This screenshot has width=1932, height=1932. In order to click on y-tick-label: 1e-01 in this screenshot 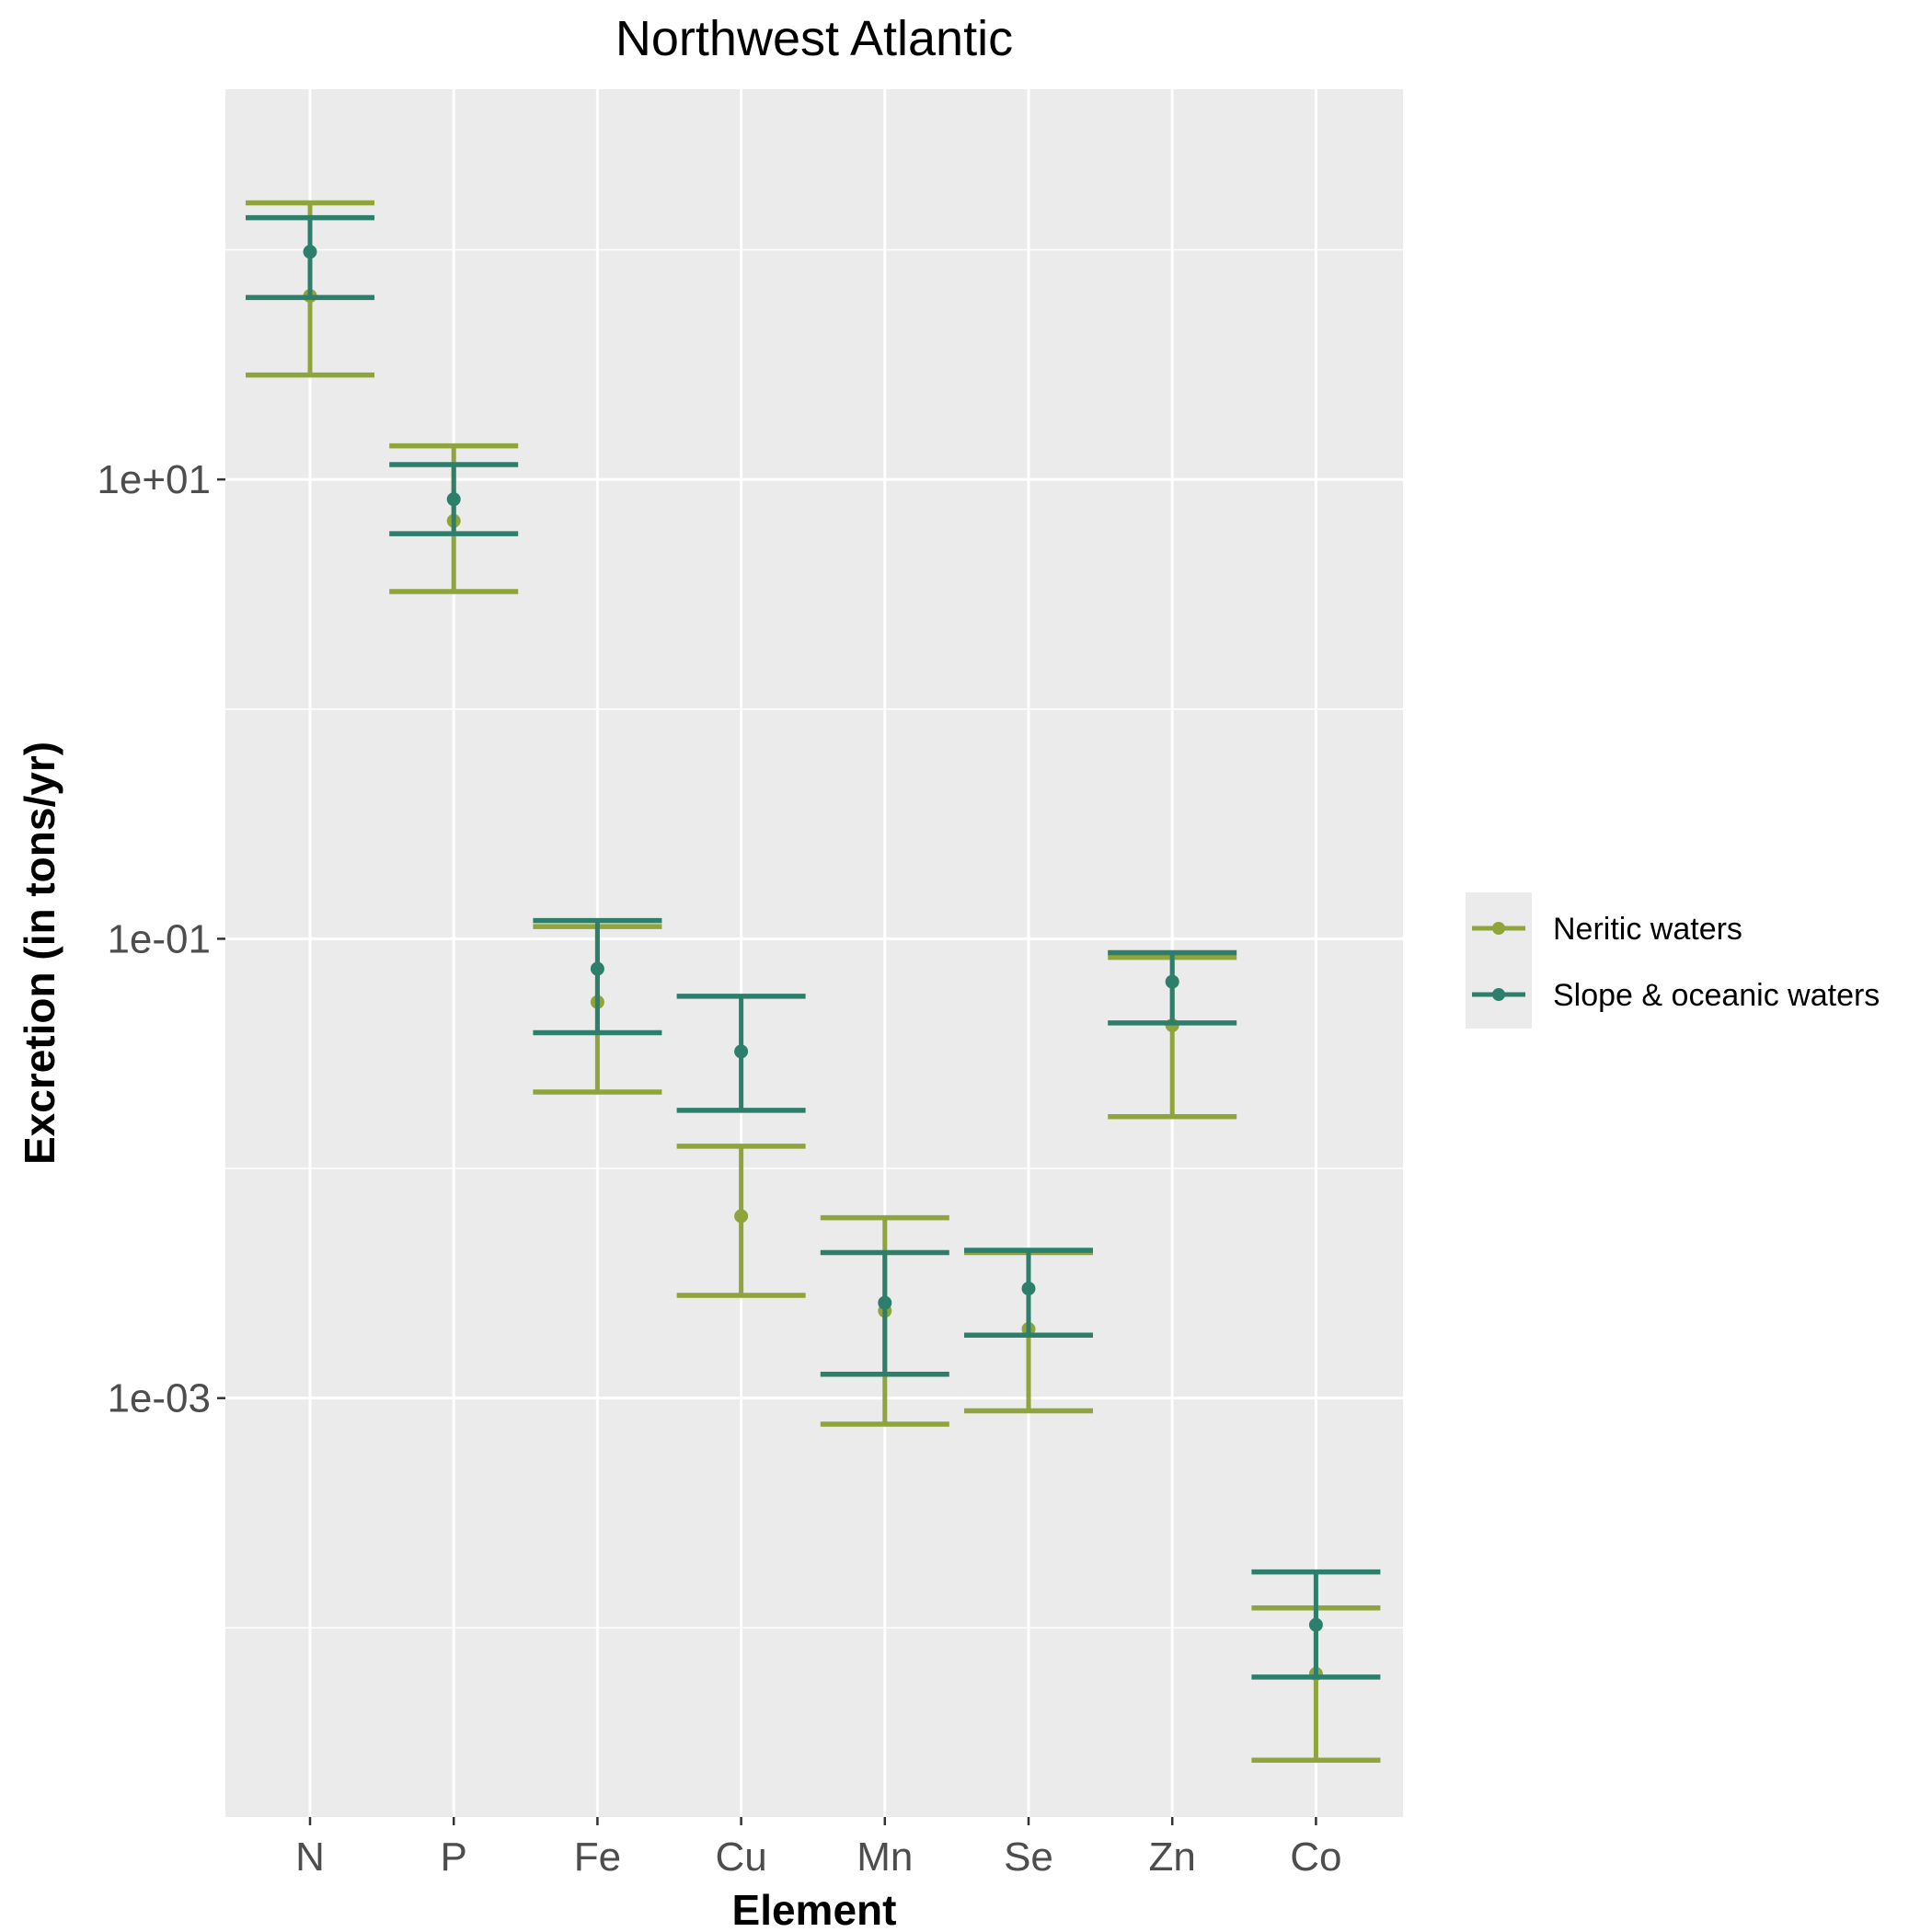, I will do `click(159, 938)`.